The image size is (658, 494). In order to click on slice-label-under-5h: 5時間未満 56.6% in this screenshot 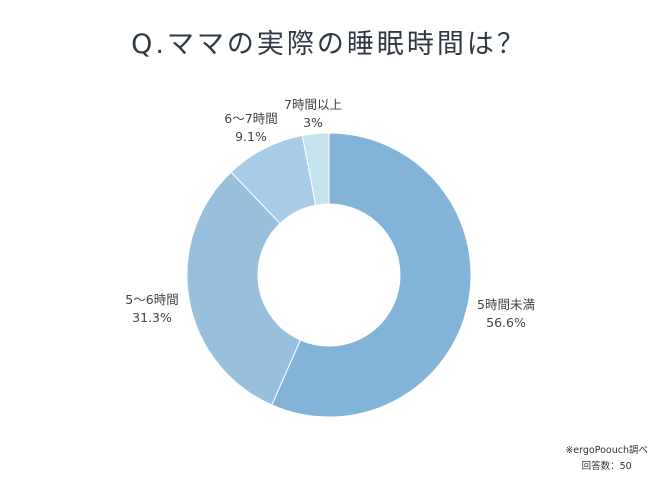, I will do `click(506, 314)`.